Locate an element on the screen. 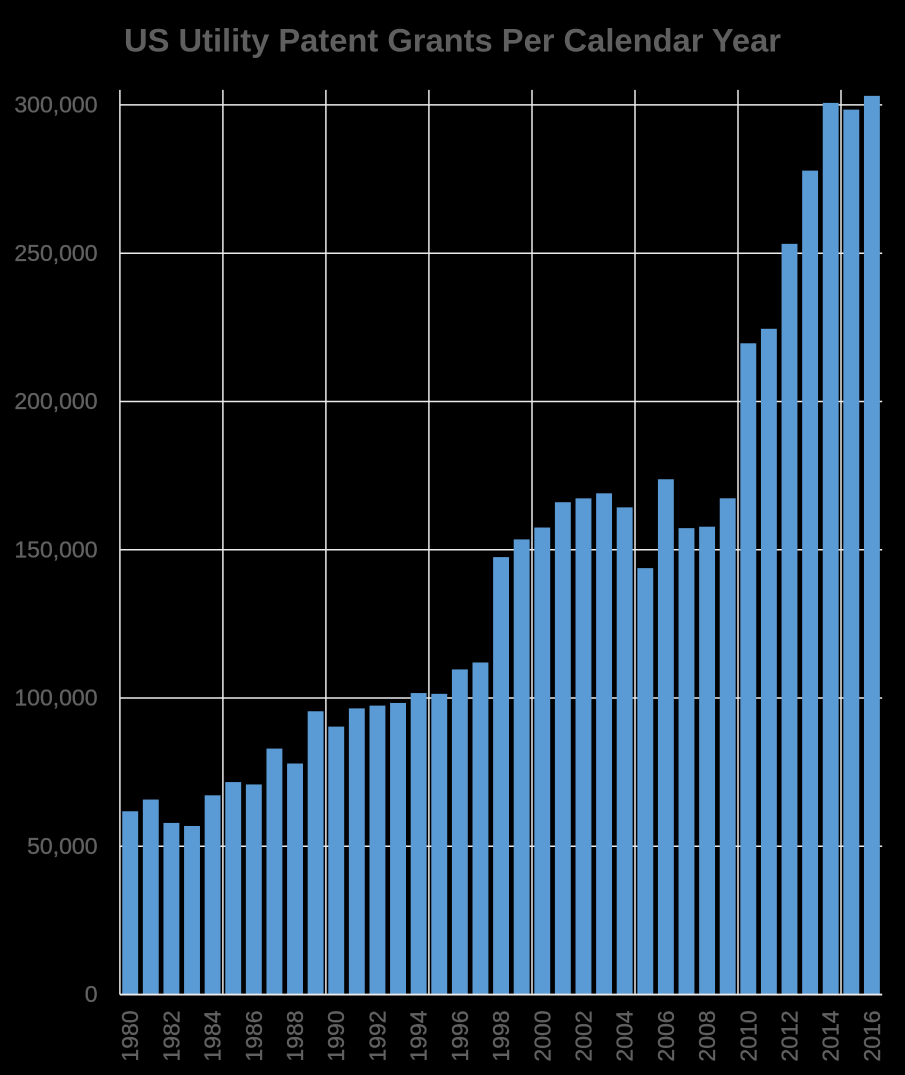 Image resolution: width=905 pixels, height=1075 pixels. svg-text: 2012 is located at coordinates (790, 1035).